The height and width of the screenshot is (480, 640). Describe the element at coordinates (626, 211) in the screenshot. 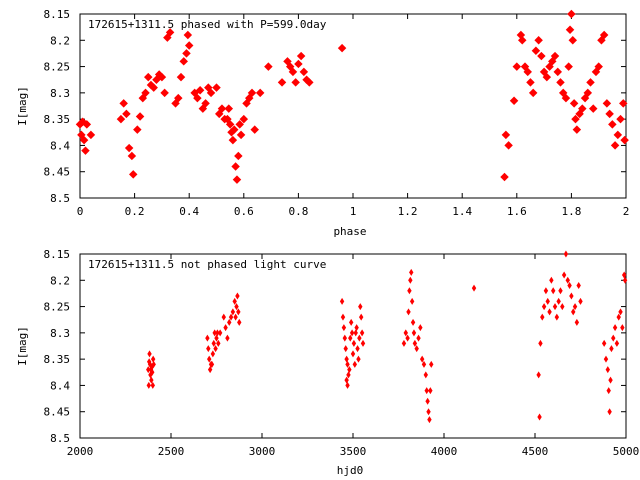

I see `x-tick-label: 2` at that location.